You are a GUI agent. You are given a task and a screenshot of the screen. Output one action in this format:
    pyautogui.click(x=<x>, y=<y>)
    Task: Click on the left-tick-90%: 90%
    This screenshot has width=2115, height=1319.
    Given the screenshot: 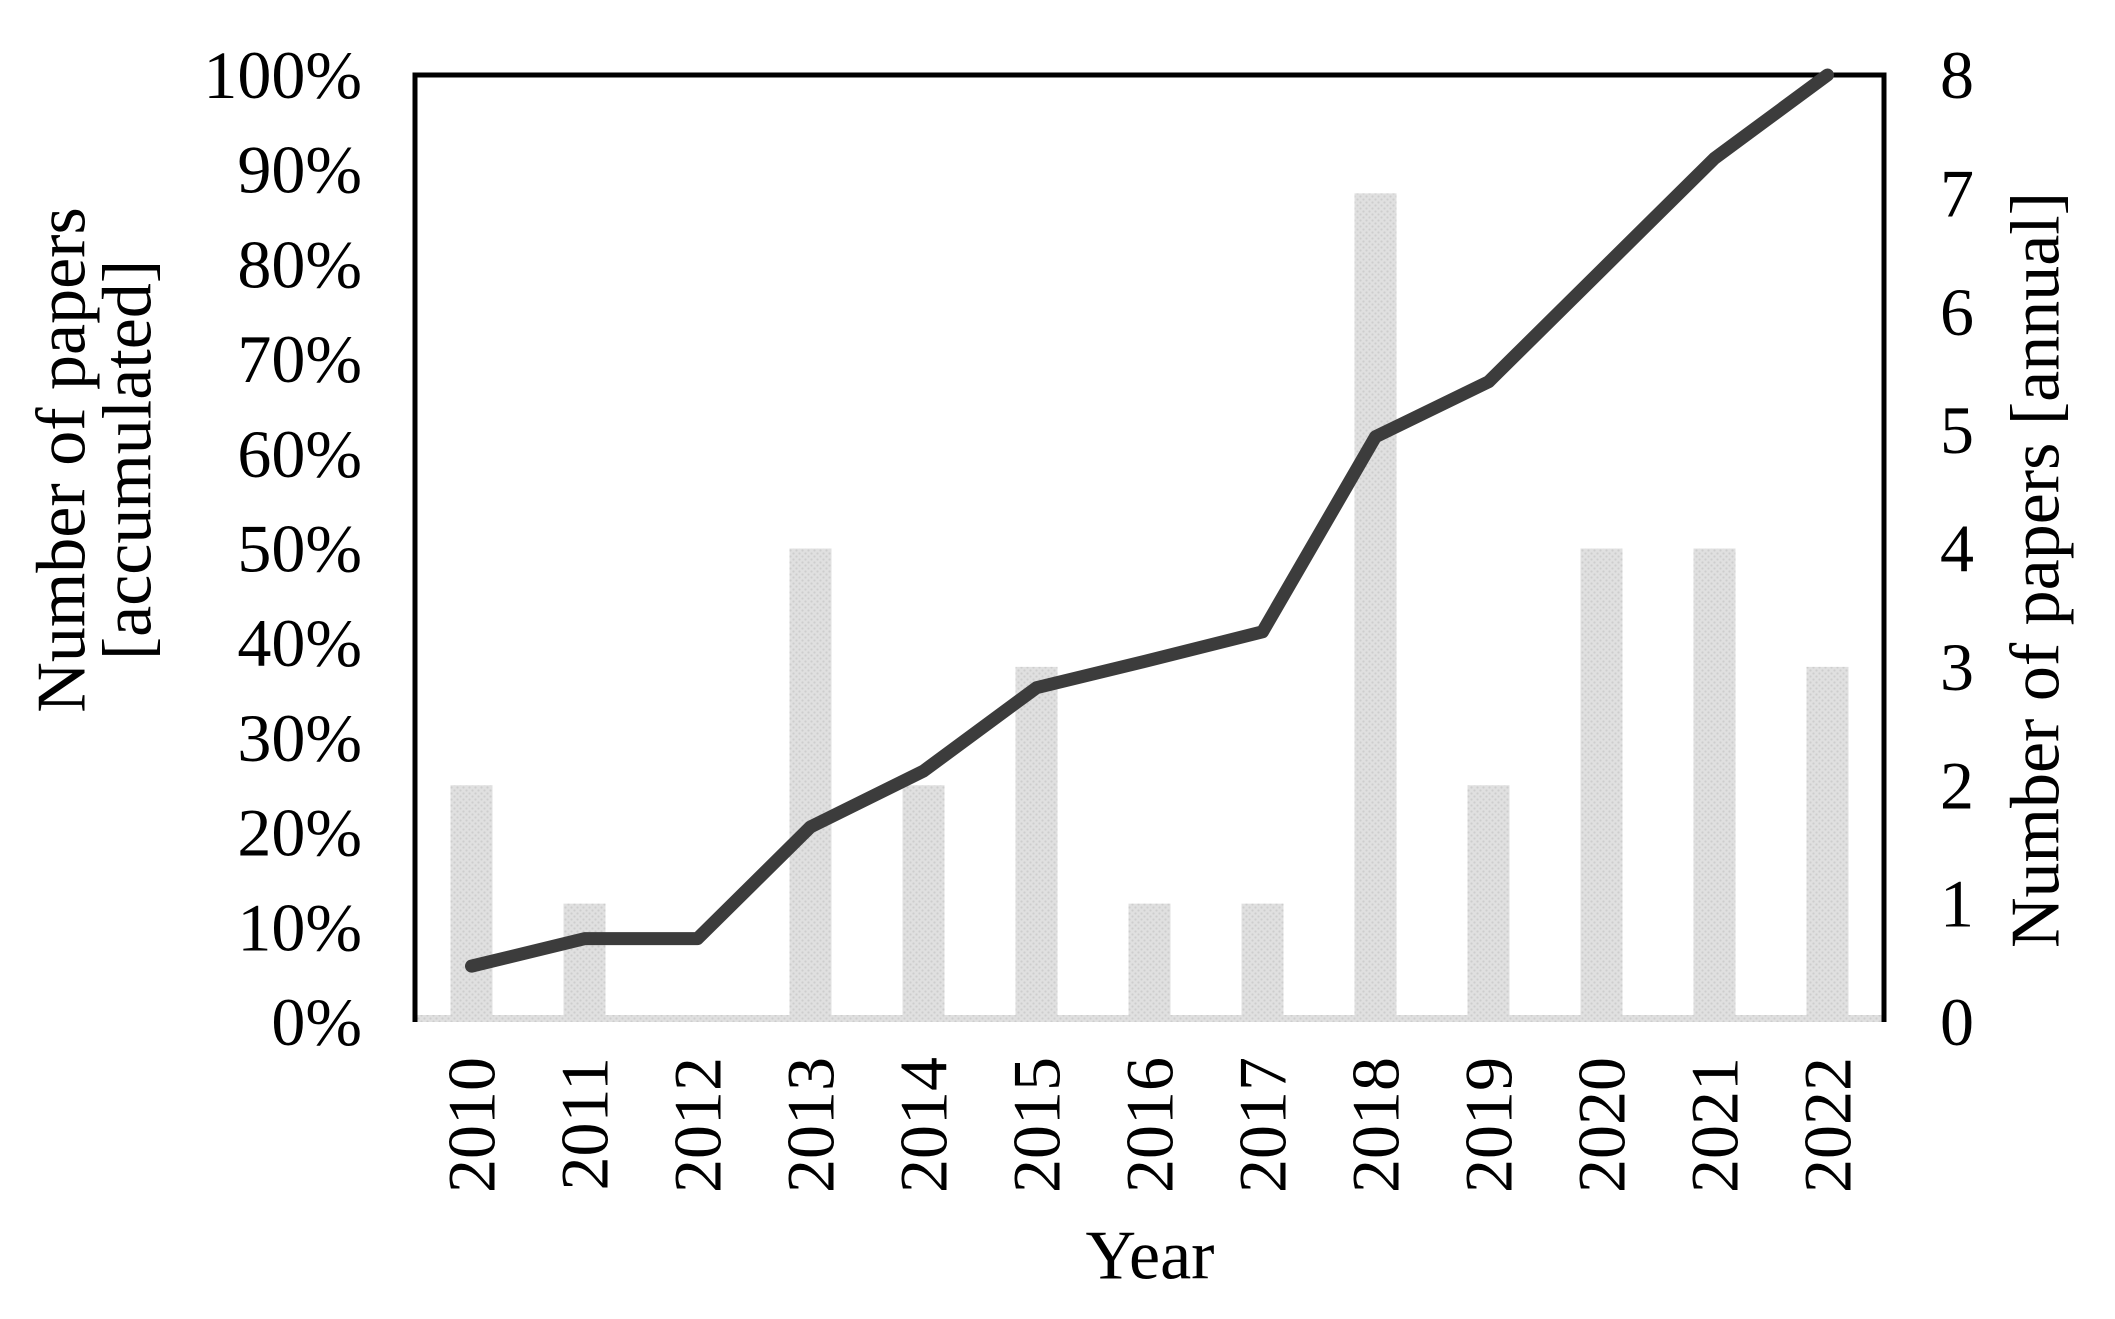 What is the action you would take?
    pyautogui.click(x=299, y=170)
    